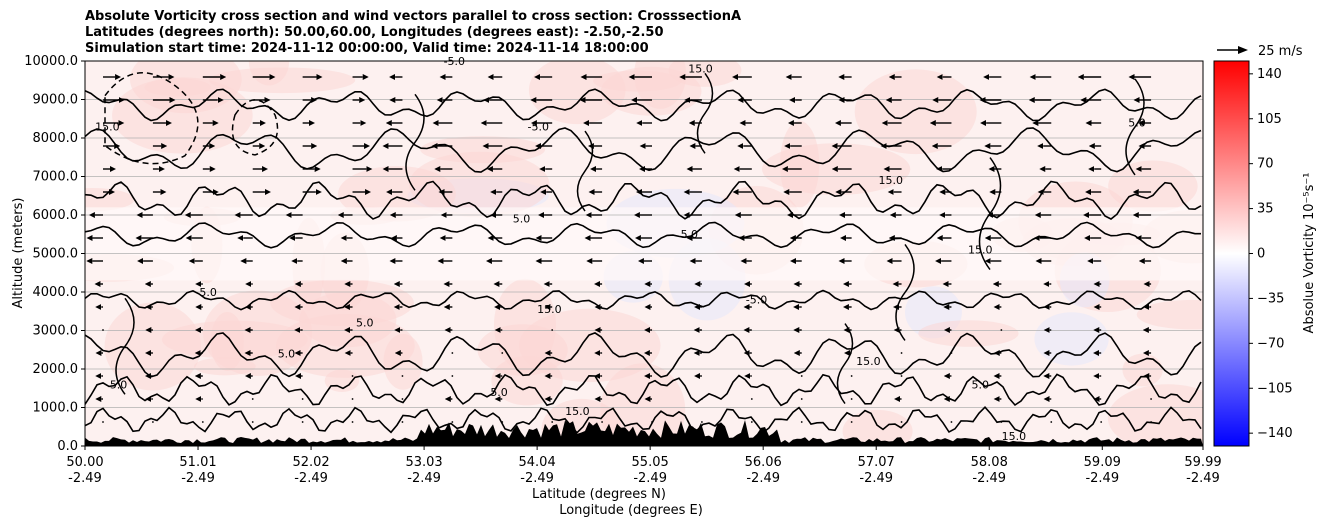 Image resolution: width=1332 pixels, height=526 pixels. I want to click on y-tick-label: 7000.0, so click(56, 177).